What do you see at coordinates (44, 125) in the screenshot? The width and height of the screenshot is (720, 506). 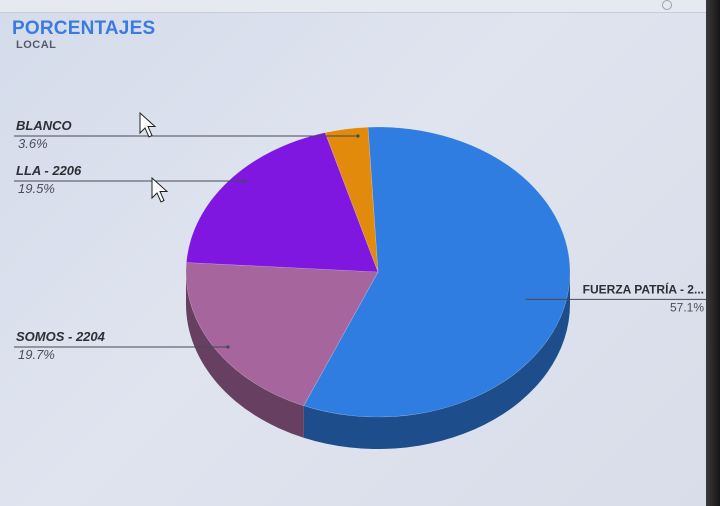 I see `slice-name-label: BLANCO` at bounding box center [44, 125].